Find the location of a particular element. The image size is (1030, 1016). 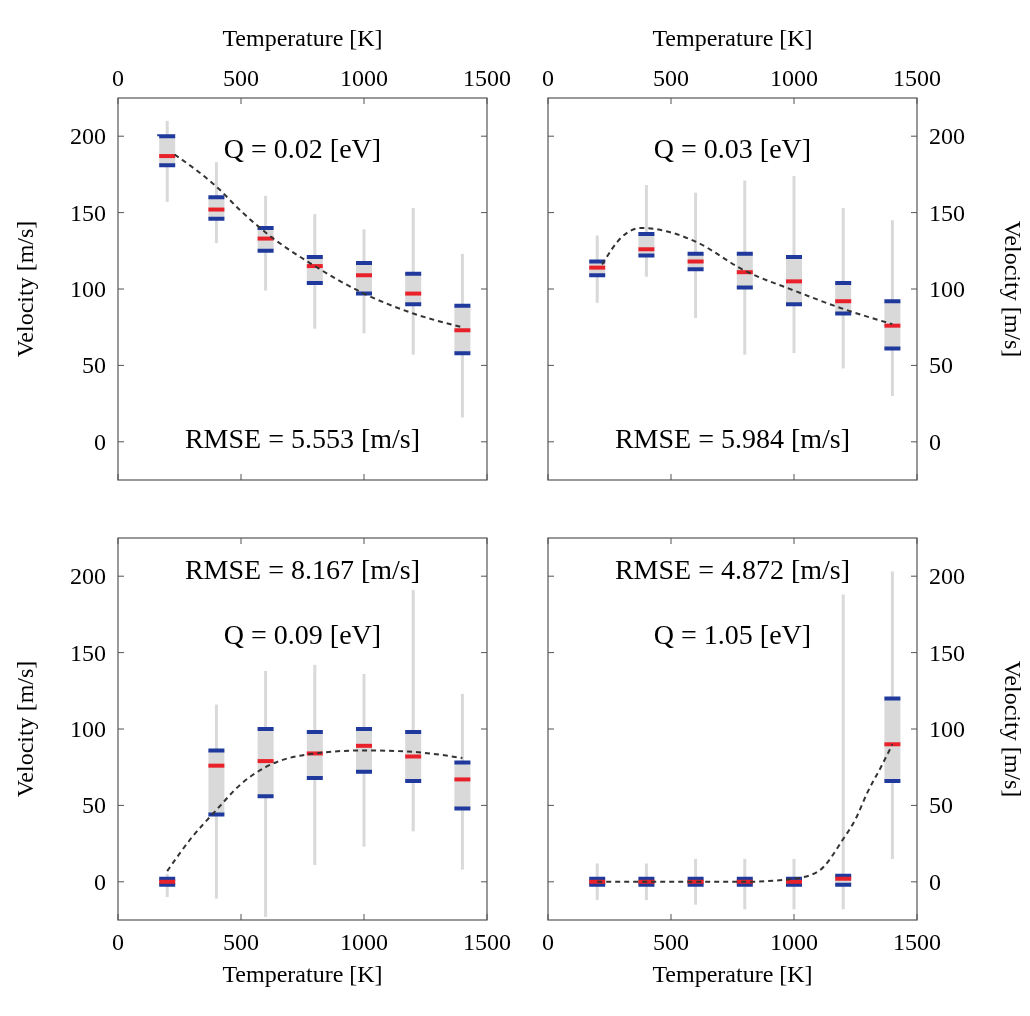

annotation: Q = 0.03 [eV] is located at coordinates (732, 148).